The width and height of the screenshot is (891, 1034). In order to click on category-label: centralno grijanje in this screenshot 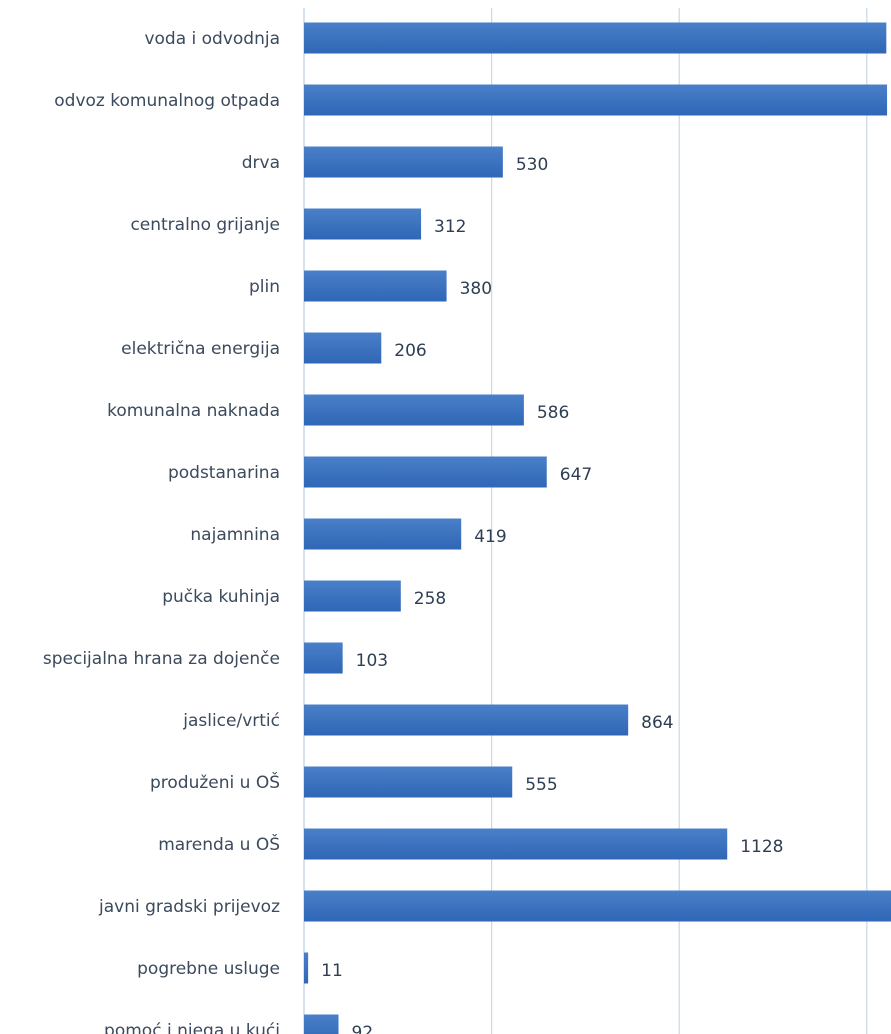, I will do `click(205, 225)`.